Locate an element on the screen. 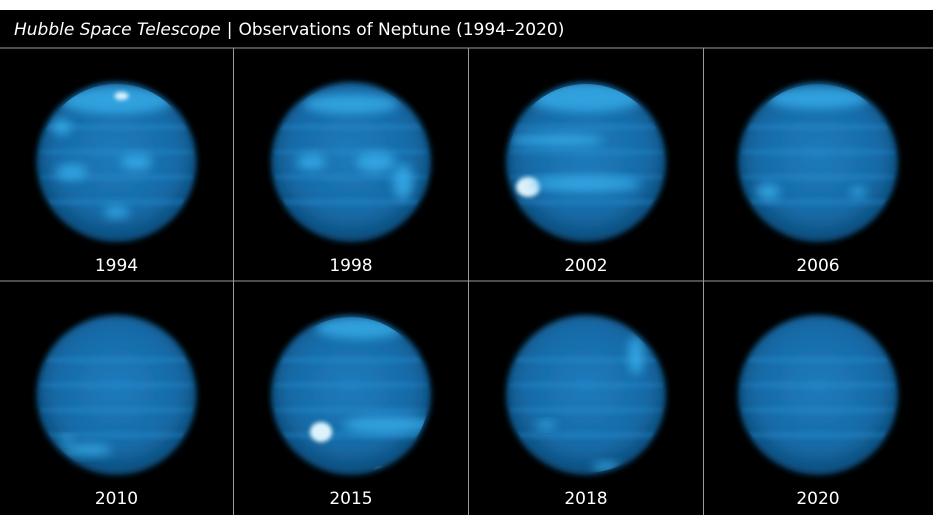  year-label: 1994 is located at coordinates (116, 266).